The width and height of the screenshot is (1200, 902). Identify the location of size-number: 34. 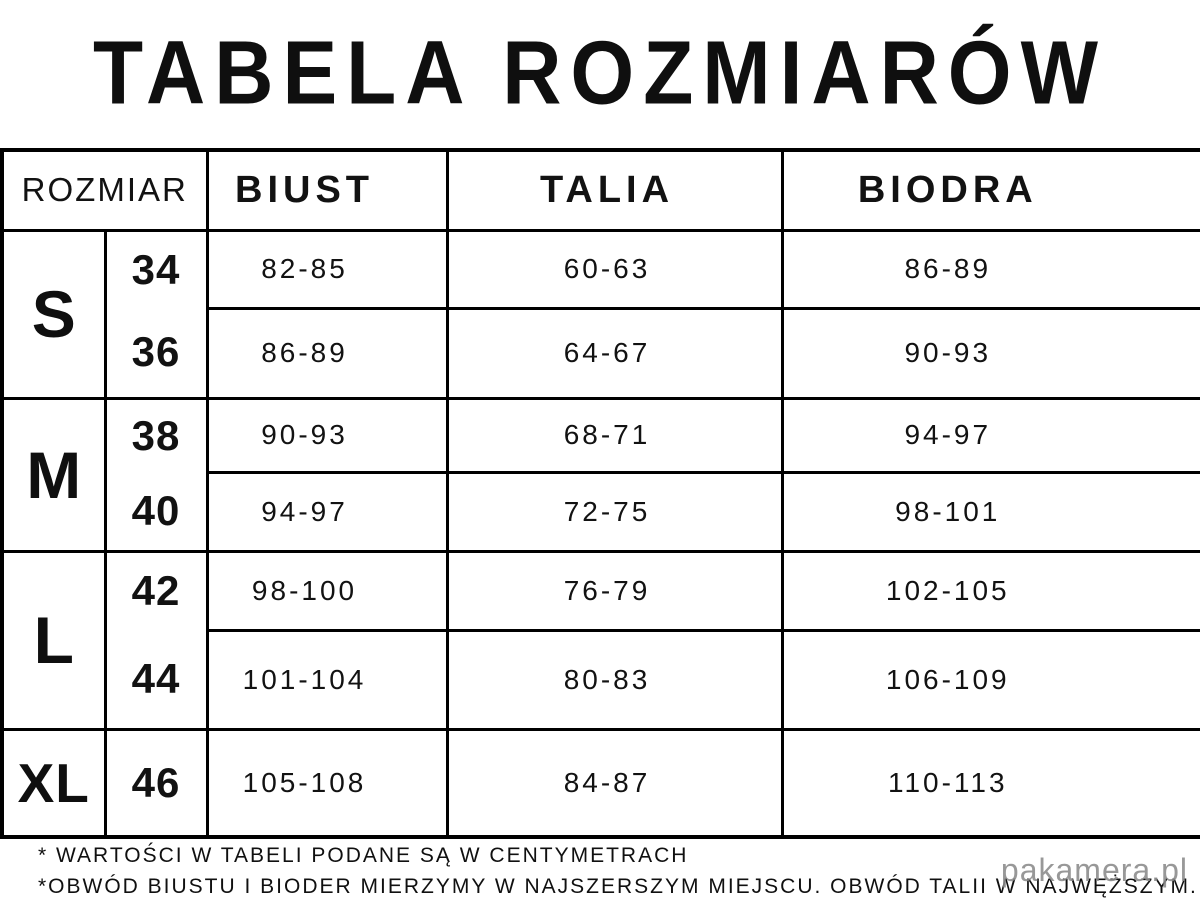
(155, 268).